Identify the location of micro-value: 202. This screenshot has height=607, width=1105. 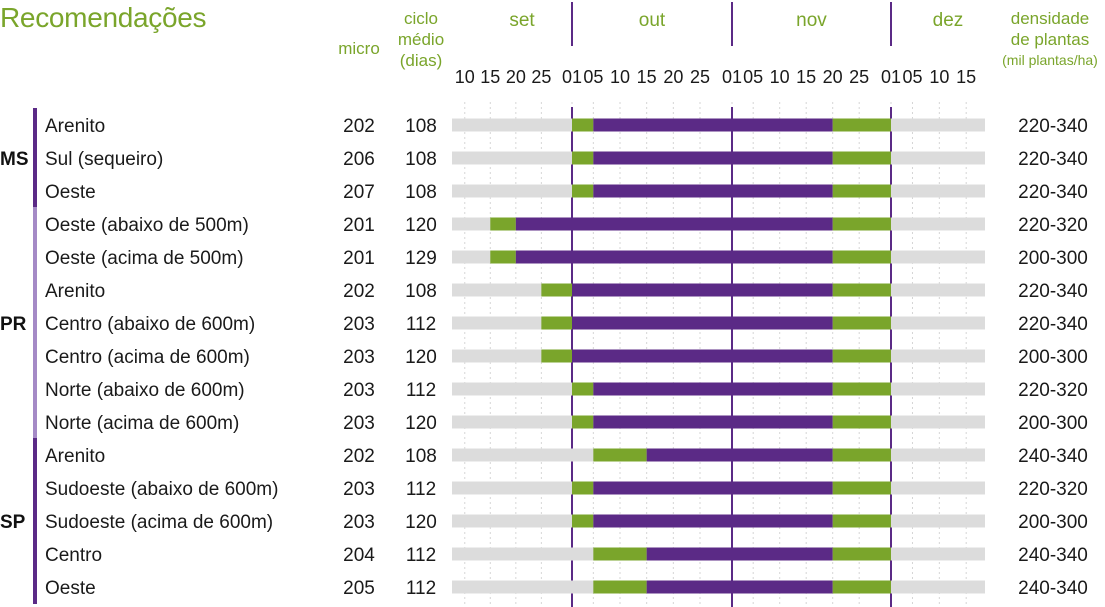
(359, 126).